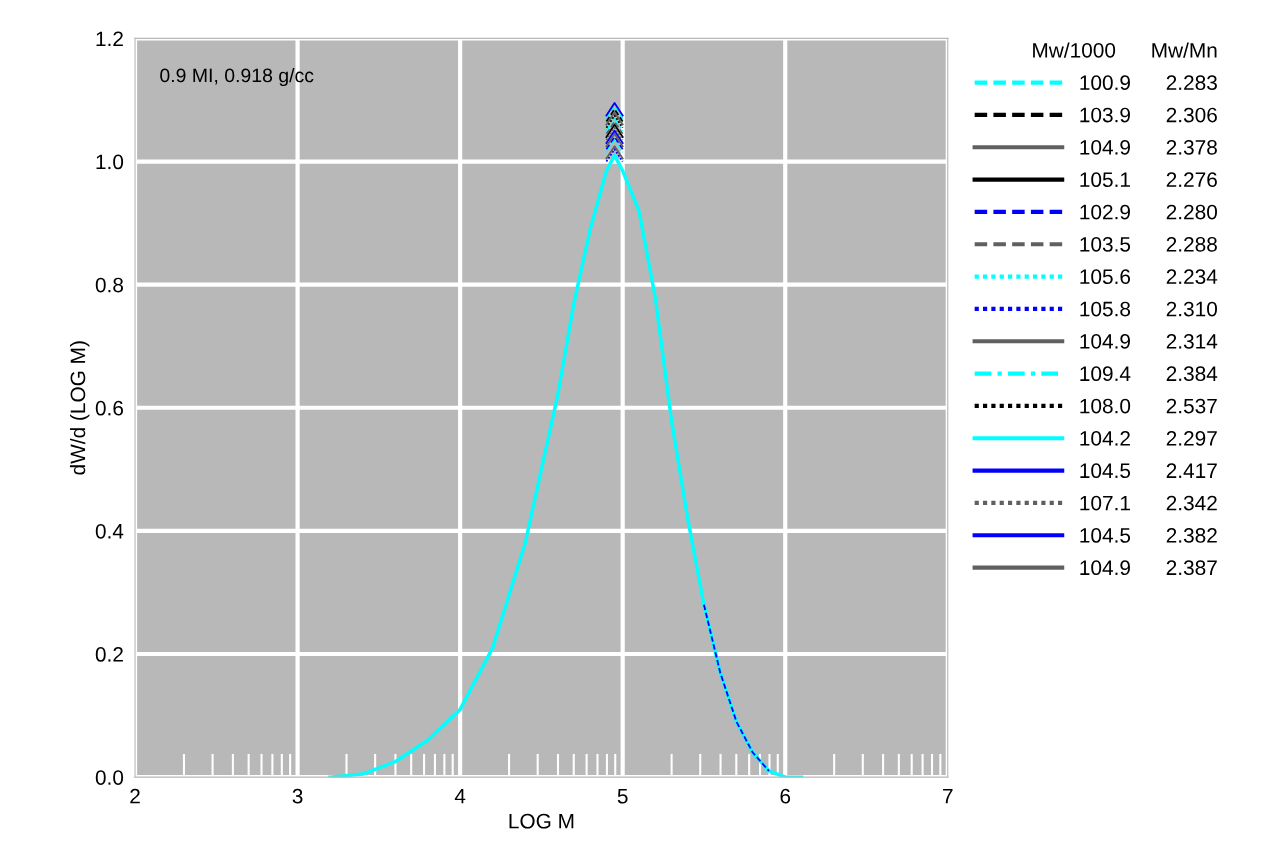 This screenshot has height=854, width=1286. What do you see at coordinates (109, 285) in the screenshot?
I see `y-tick-label: 0.8` at bounding box center [109, 285].